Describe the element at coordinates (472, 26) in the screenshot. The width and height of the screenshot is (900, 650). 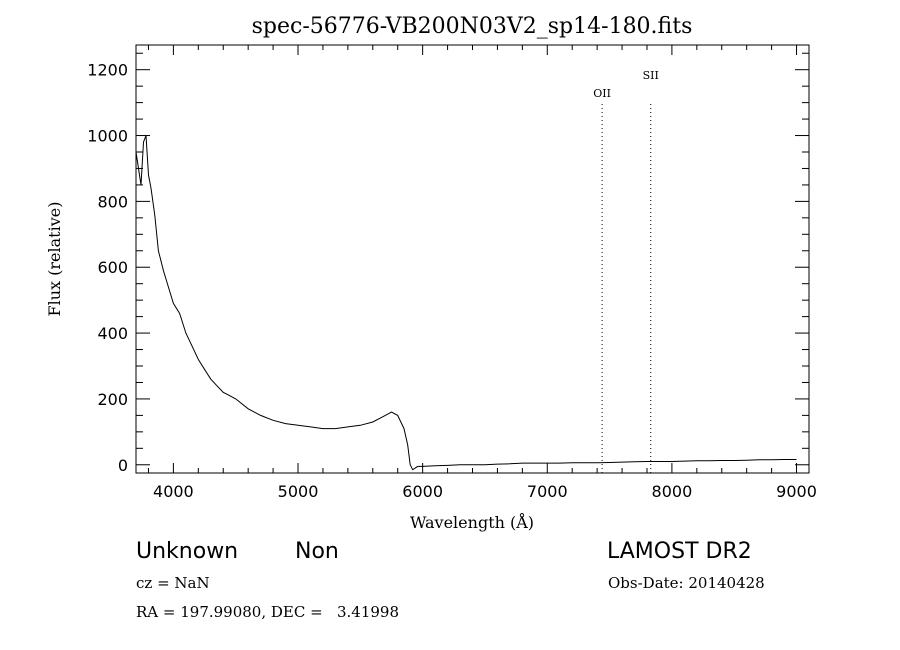
I see `chart-title: spec-56776-VB200N03V2_sp14-180.fits` at that location.